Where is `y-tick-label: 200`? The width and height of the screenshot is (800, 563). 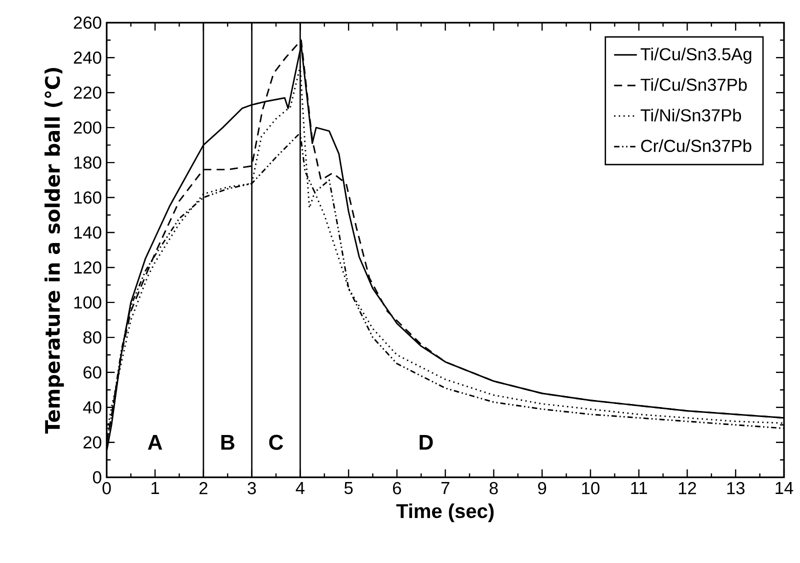 y-tick-label: 200 is located at coordinates (88, 128).